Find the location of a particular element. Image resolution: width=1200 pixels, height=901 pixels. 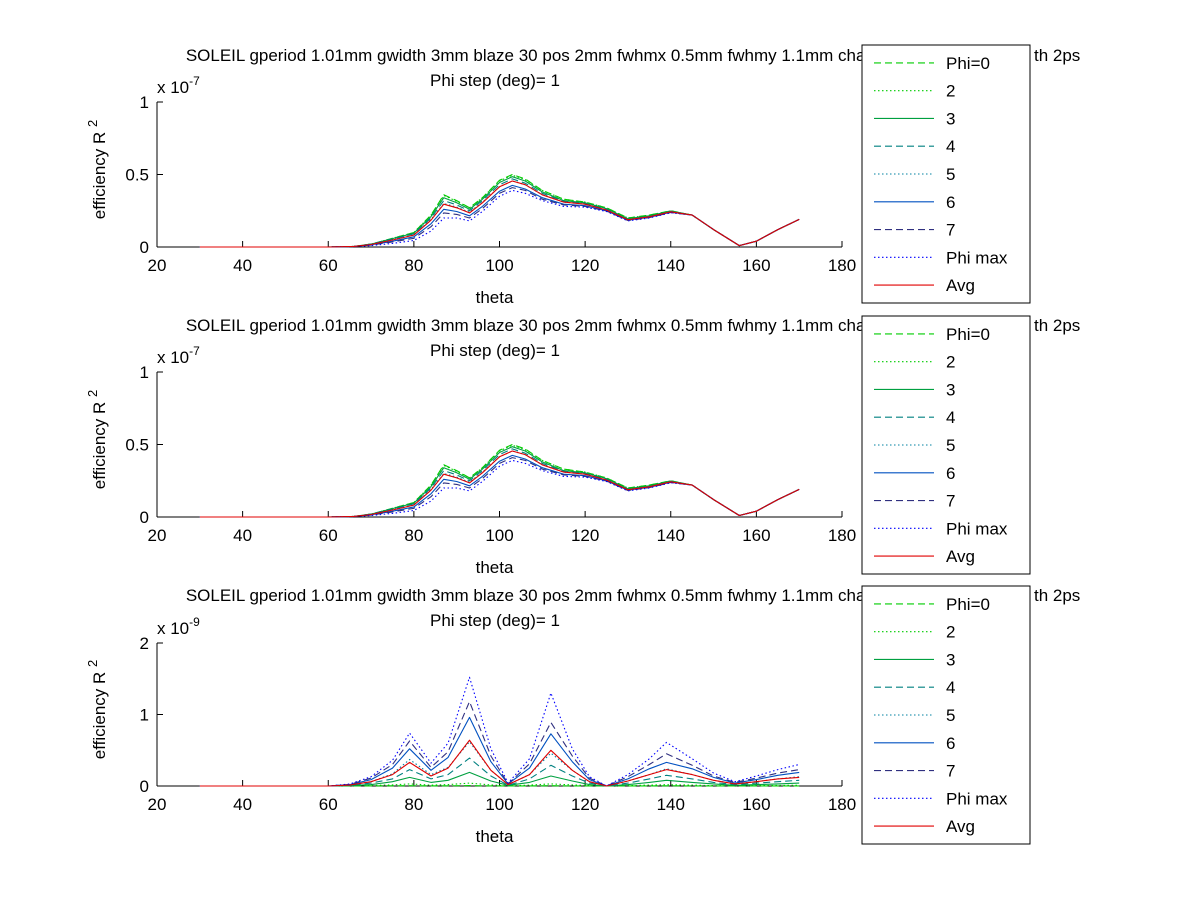

y-multiplier-exponent: -9 is located at coordinates (194, 622).